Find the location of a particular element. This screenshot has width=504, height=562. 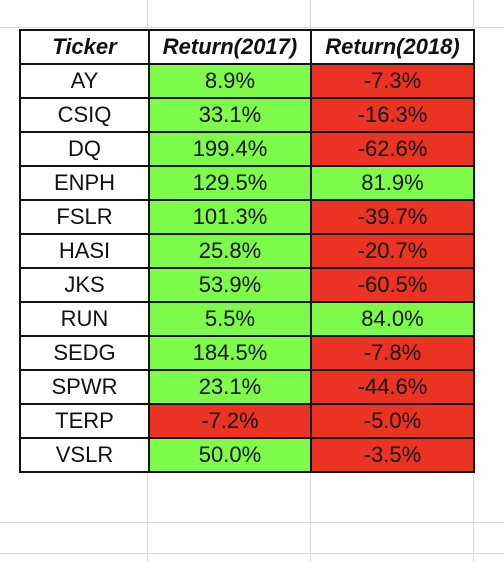

cell-return-2018: -44.6% is located at coordinates (392, 387).